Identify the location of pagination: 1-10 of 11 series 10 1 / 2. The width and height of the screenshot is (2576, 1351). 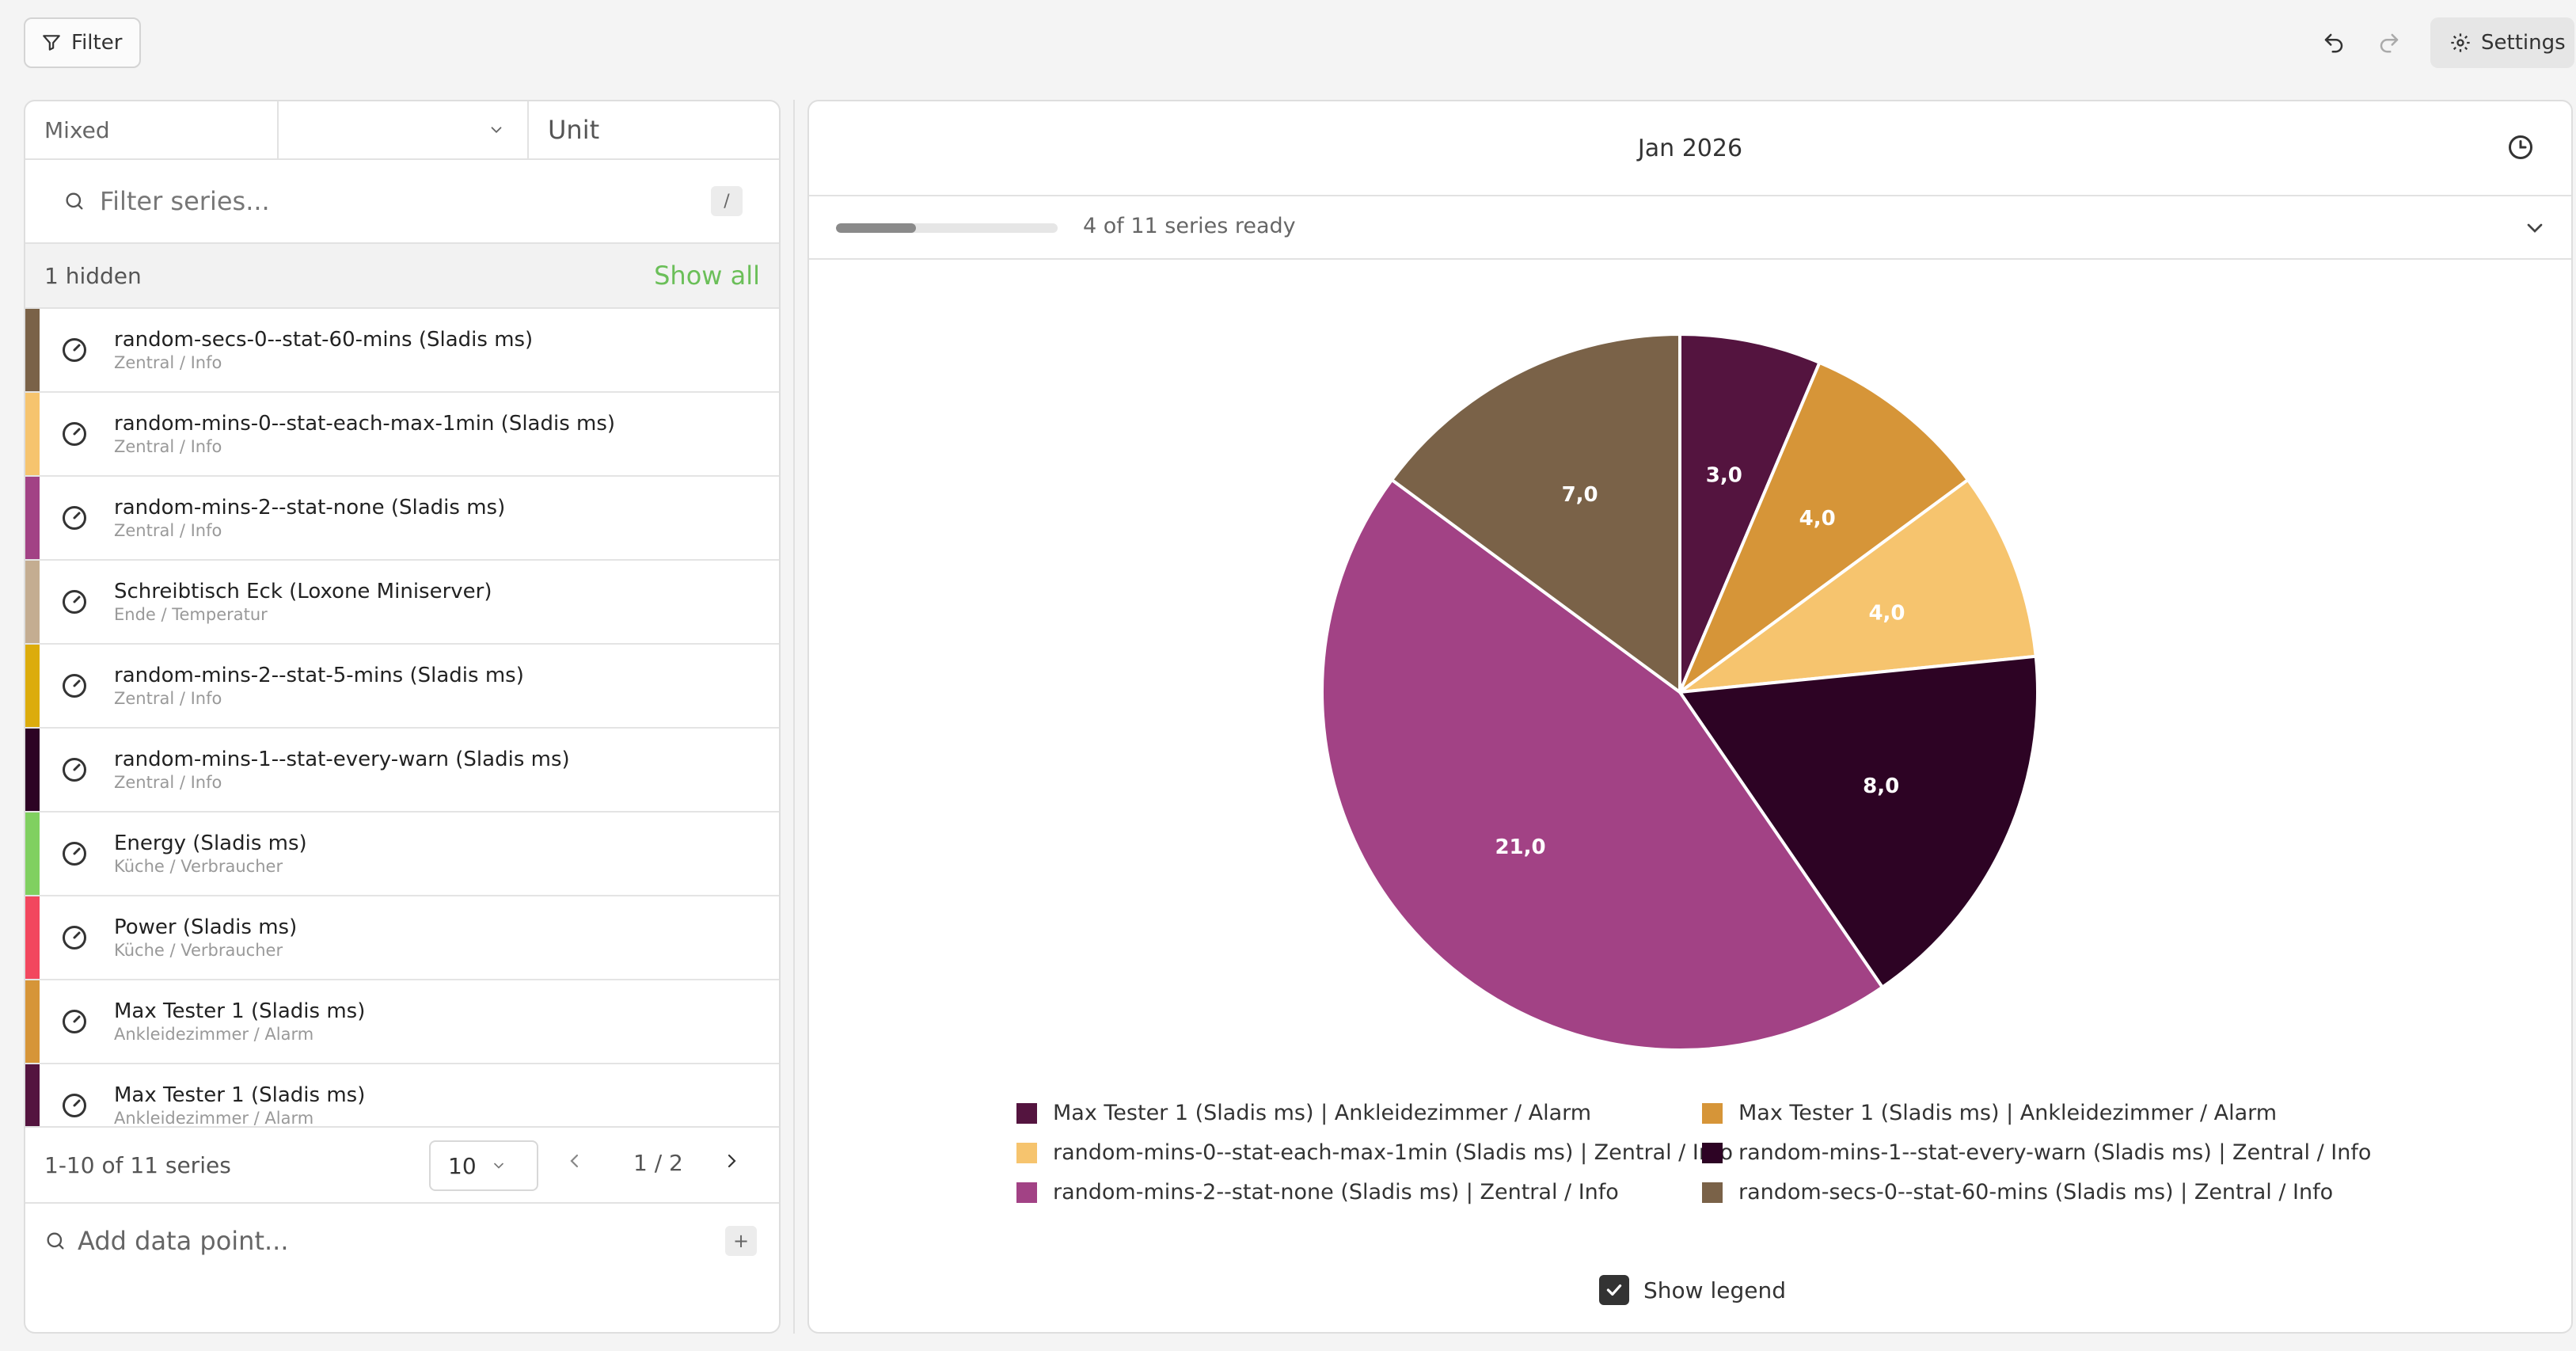
(402, 1164).